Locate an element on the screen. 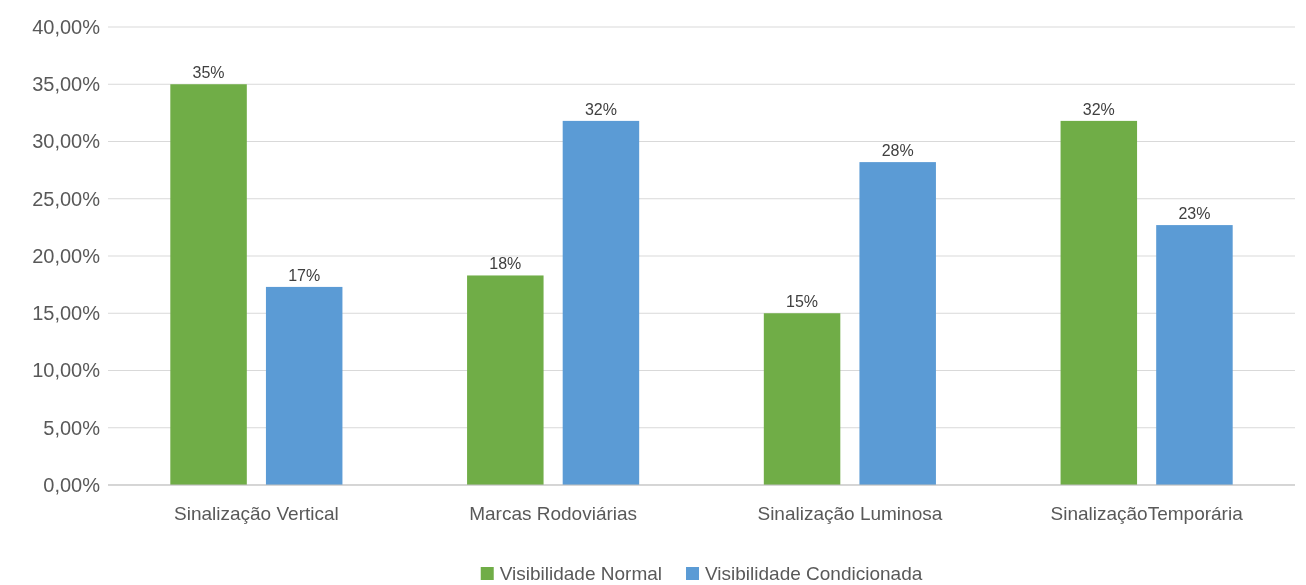 Image resolution: width=1306 pixels, height=585 pixels. y-tick-label: 20,00% is located at coordinates (66, 255).